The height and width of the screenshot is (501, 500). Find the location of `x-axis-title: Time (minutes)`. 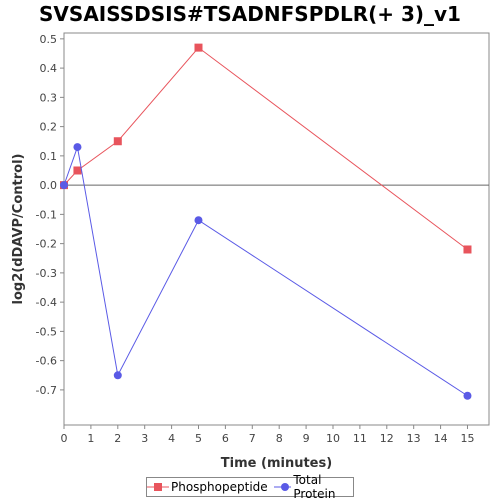

x-axis-title: Time (minutes) is located at coordinates (276, 463).